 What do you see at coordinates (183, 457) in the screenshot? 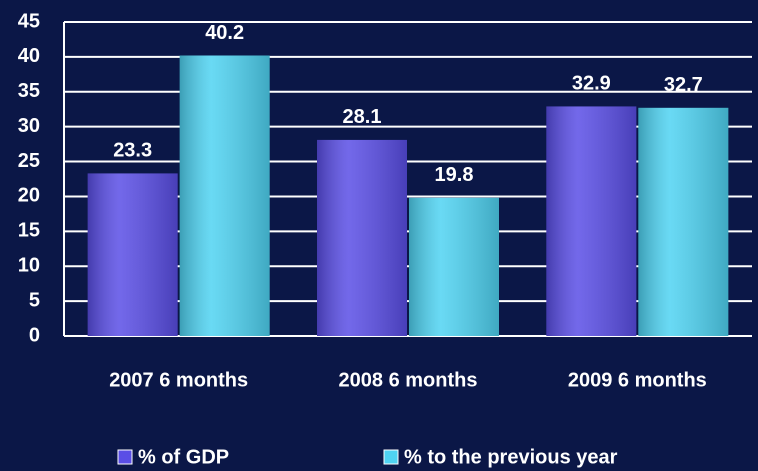
I see `legend-label: % of GDP` at bounding box center [183, 457].